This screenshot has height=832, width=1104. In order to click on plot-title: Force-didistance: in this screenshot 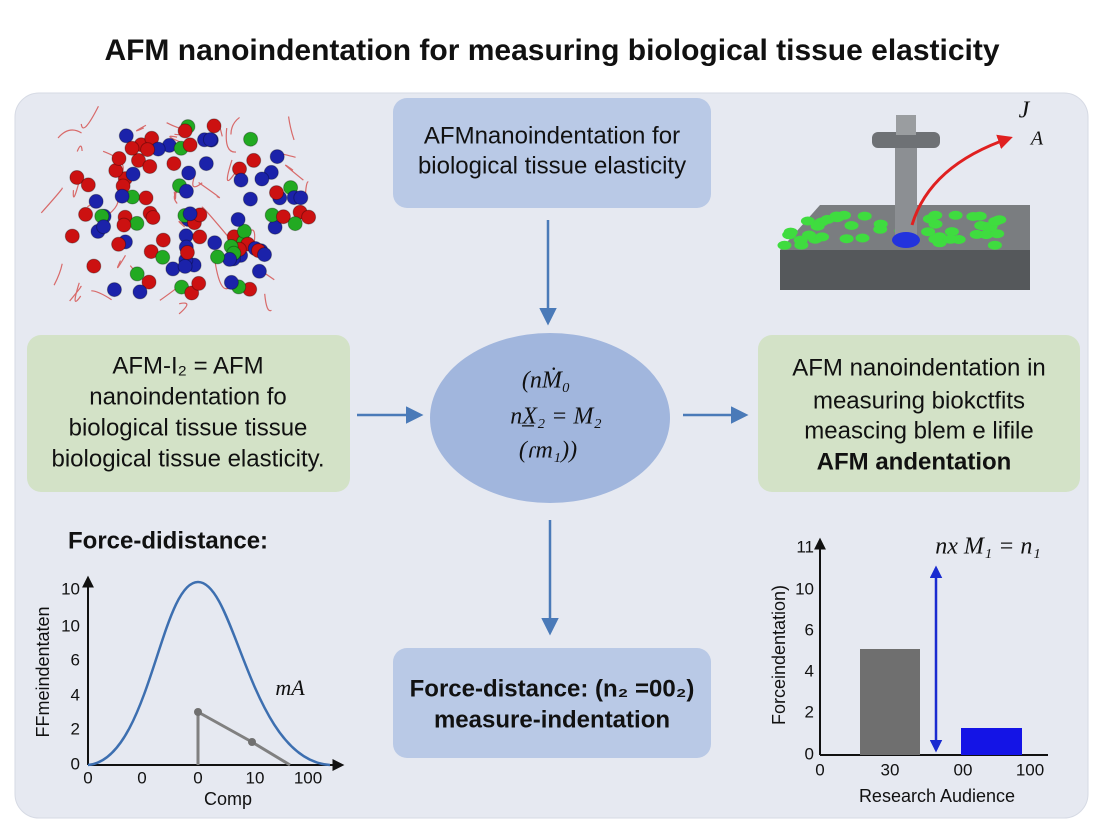, I will do `click(168, 540)`.